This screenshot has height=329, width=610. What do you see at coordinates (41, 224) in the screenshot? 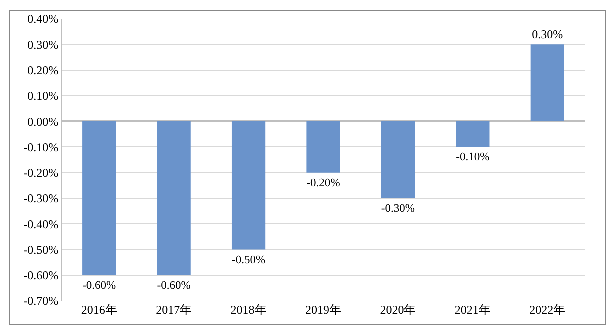
I see `y-tick-label: -0.40%` at bounding box center [41, 224].